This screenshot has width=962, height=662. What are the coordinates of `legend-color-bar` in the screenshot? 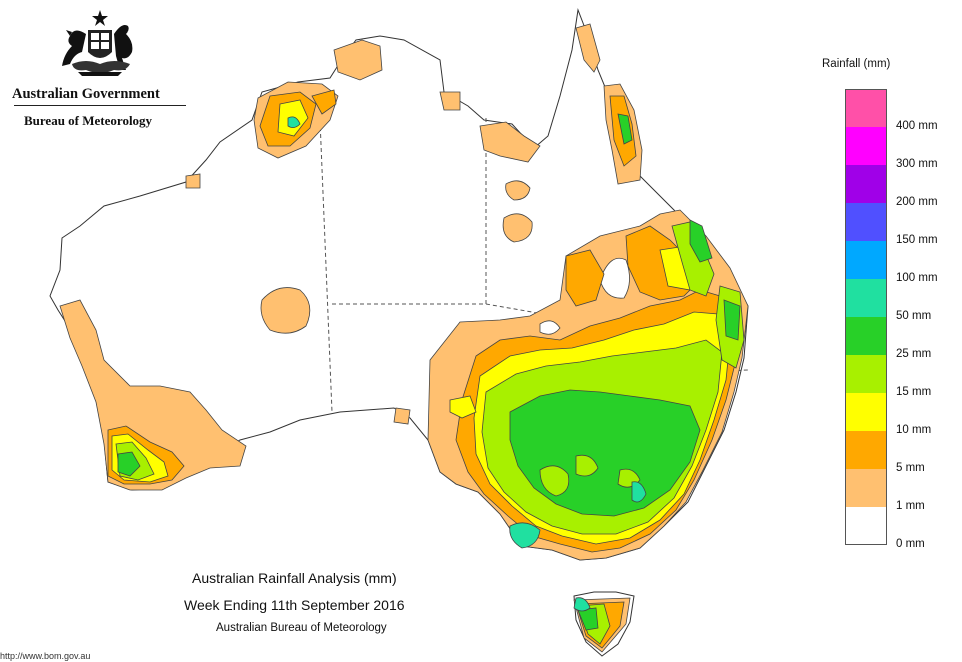 It's located at (866, 317).